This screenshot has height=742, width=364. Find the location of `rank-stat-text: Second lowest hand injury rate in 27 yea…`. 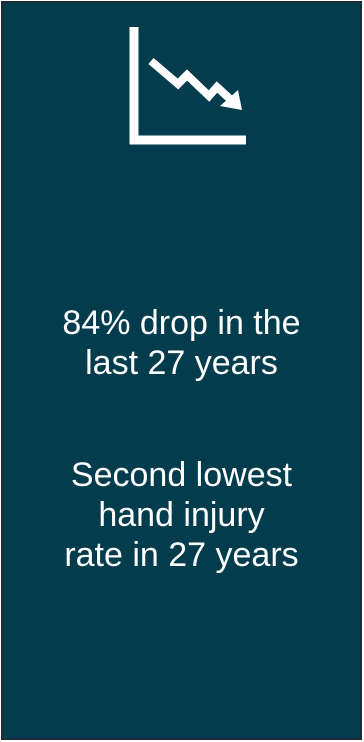

rank-stat-text: Second lowest hand injury rate in 27 yea… is located at coordinates (181, 515).